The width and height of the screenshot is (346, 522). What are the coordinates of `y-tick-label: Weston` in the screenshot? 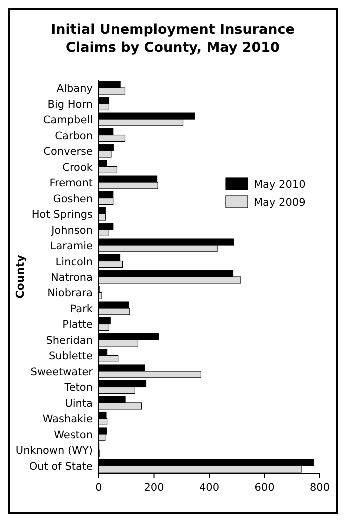 It's located at (73, 435).